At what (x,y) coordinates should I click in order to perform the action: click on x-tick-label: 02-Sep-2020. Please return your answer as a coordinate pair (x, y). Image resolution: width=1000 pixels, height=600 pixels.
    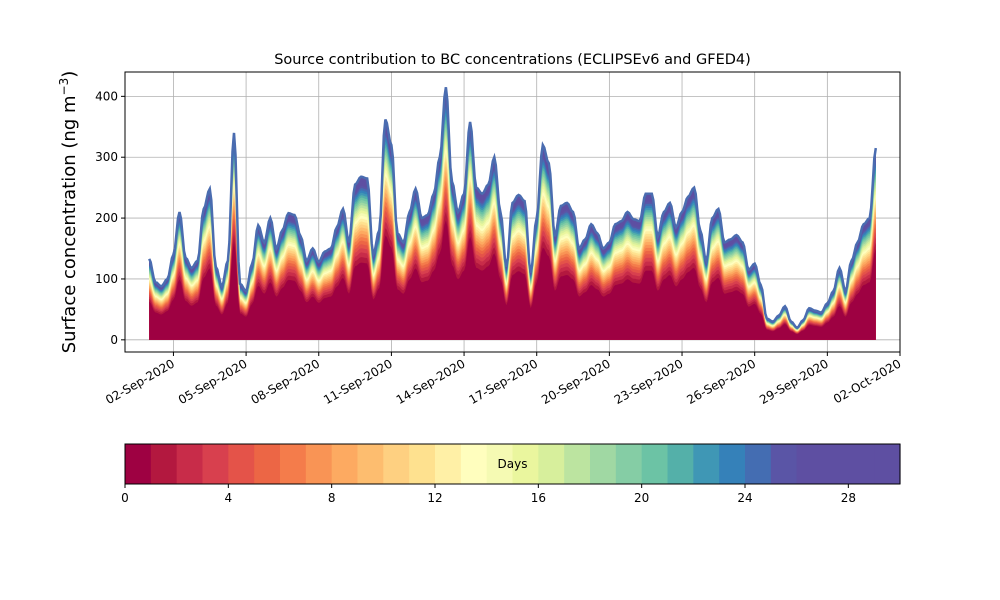
    Looking at the image, I should click on (140, 381).